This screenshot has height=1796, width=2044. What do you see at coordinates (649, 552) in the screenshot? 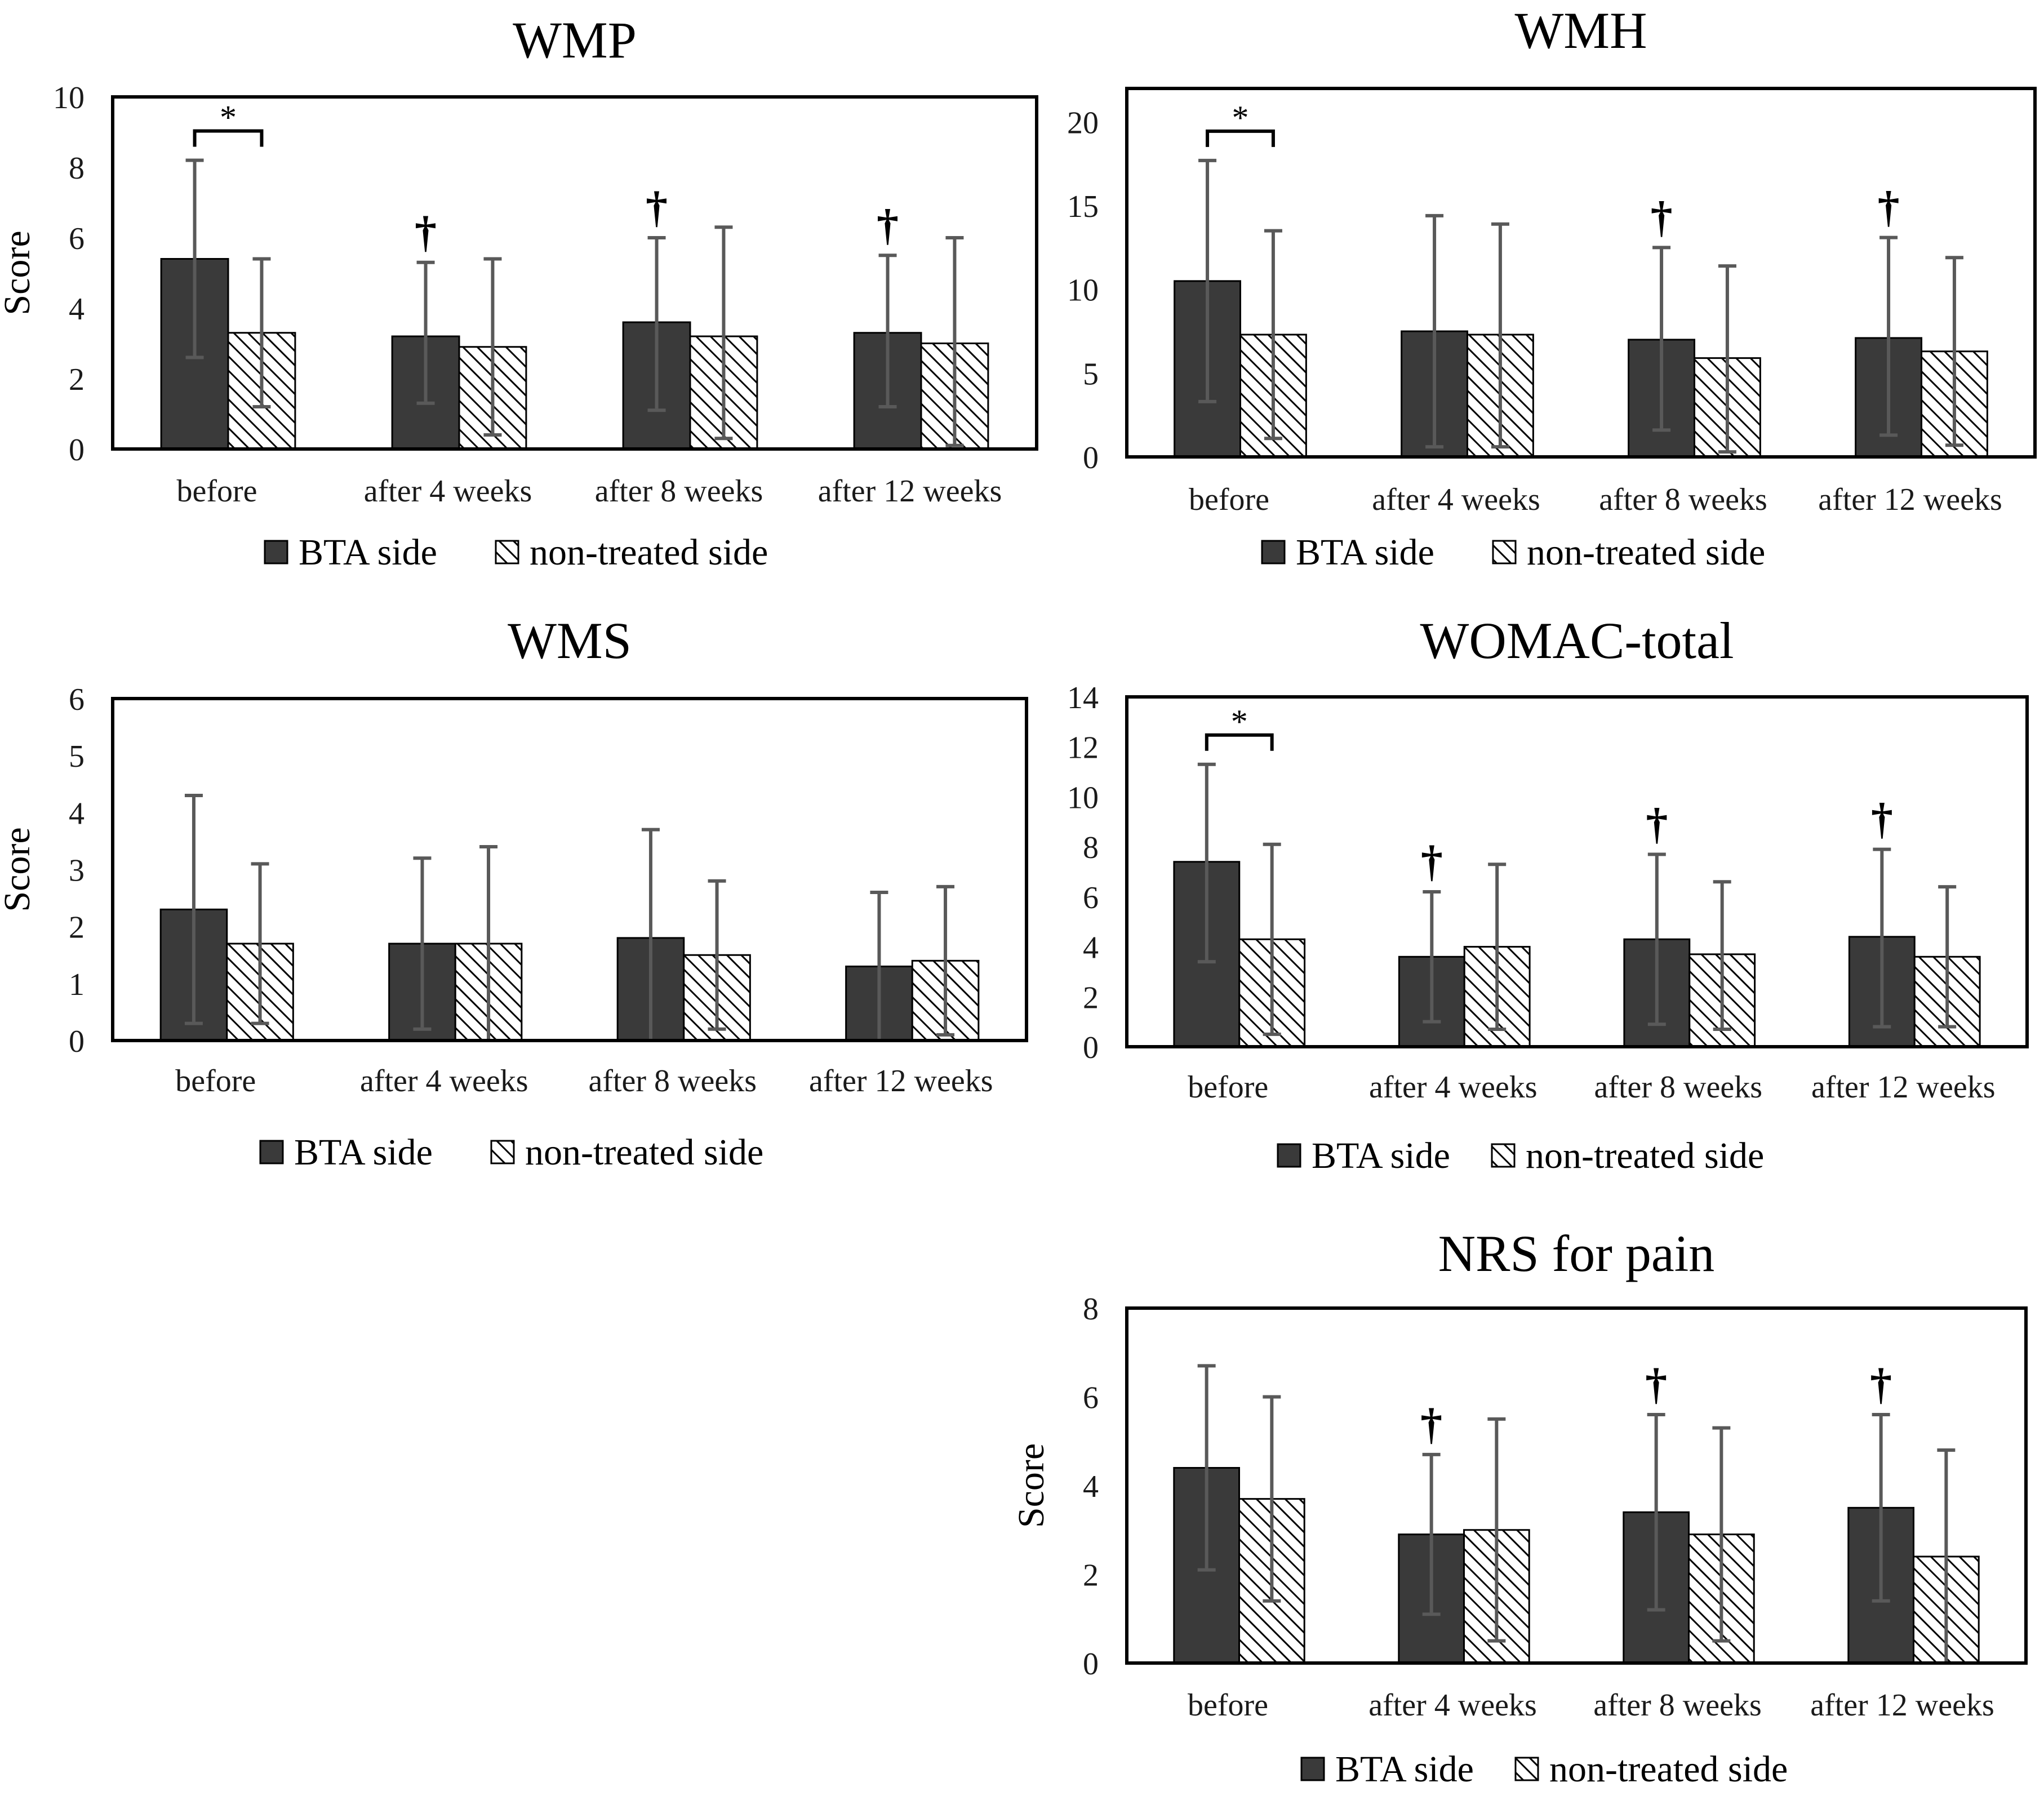
I see `wmp-legend-label-non-treated: non-treated side` at bounding box center [649, 552].